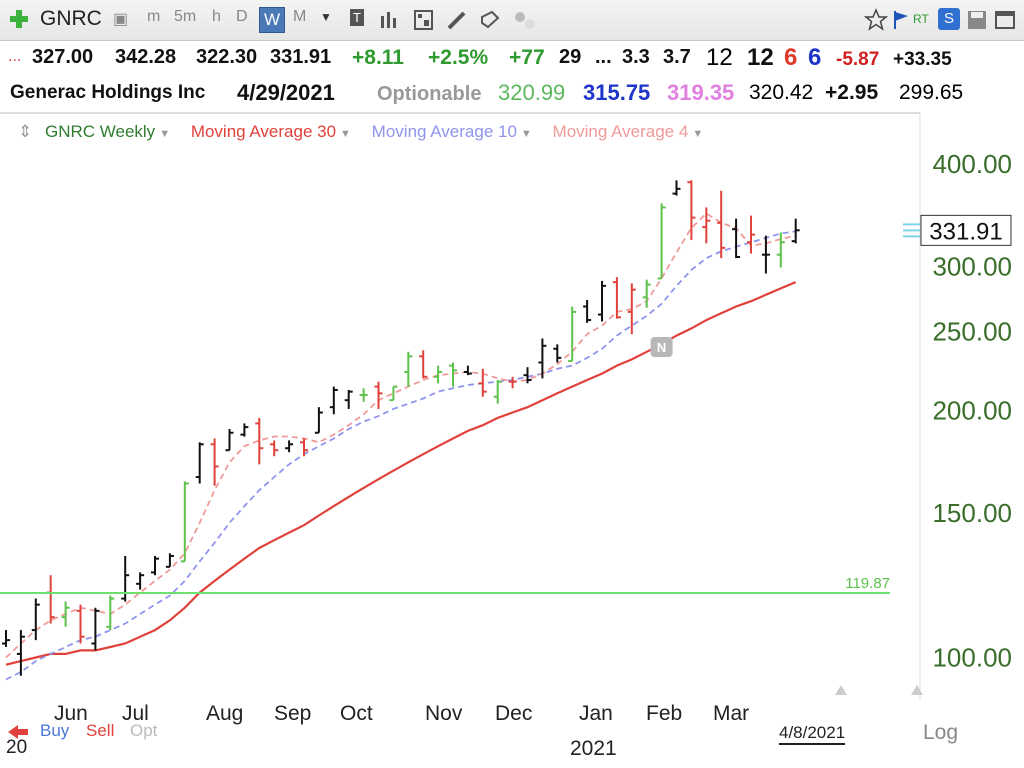  What do you see at coordinates (121, 19) in the screenshot?
I see `binoculars-icon: ▣` at bounding box center [121, 19].